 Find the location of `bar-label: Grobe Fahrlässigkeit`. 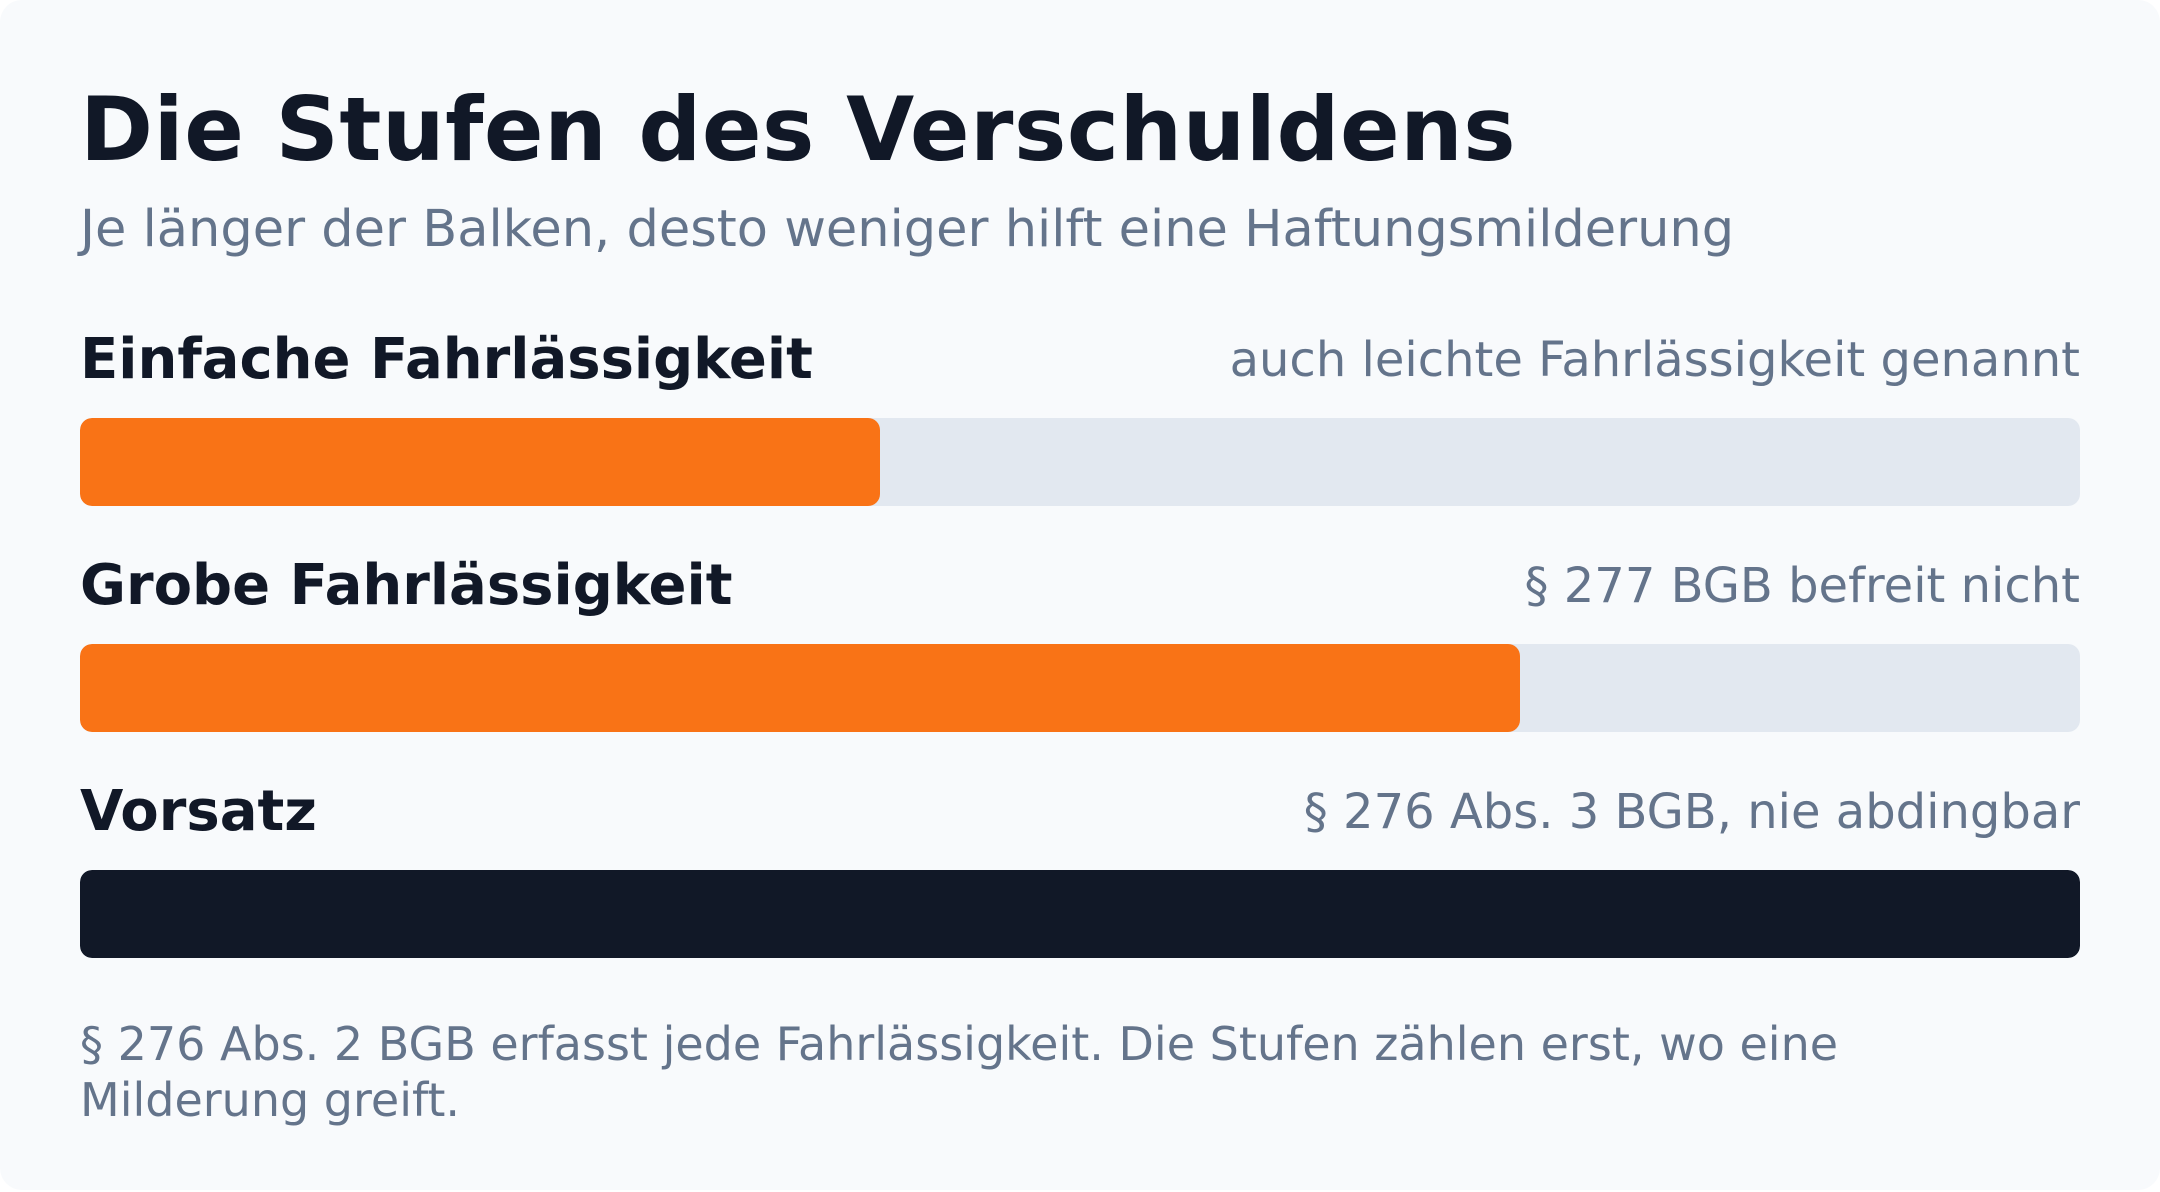

bar-label: Grobe Fahrlässigkeit is located at coordinates (406, 585).